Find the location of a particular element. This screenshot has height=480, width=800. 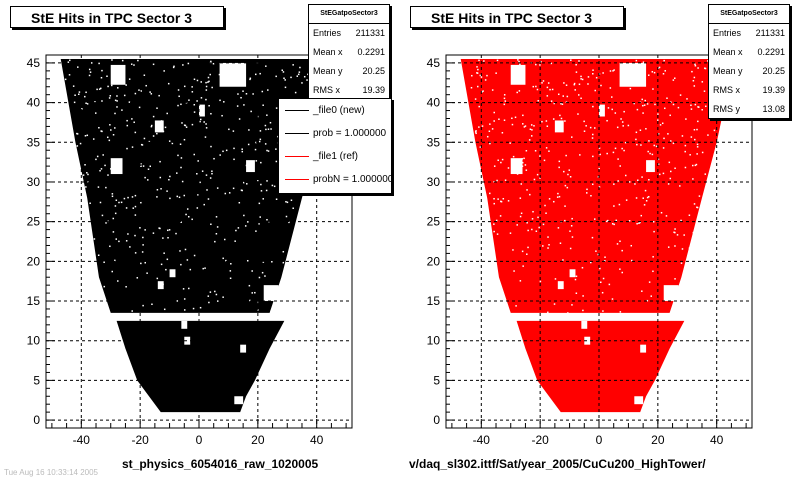

y-tick-label: 0 is located at coordinates (436, 420).